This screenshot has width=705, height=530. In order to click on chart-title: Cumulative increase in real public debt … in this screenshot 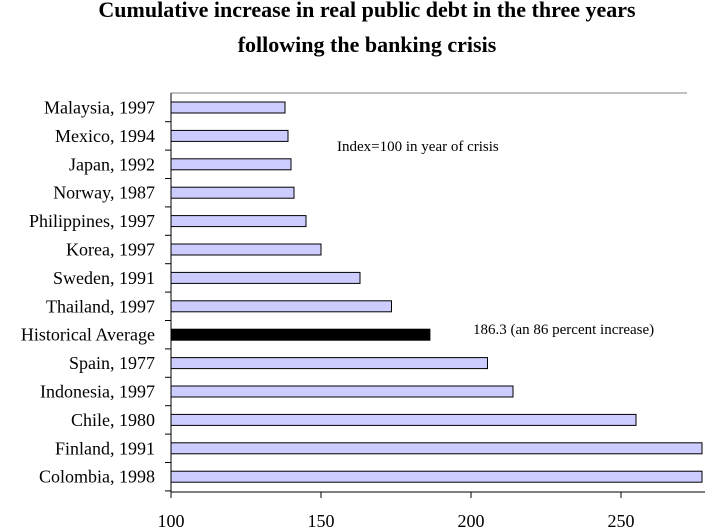, I will do `click(367, 28)`.